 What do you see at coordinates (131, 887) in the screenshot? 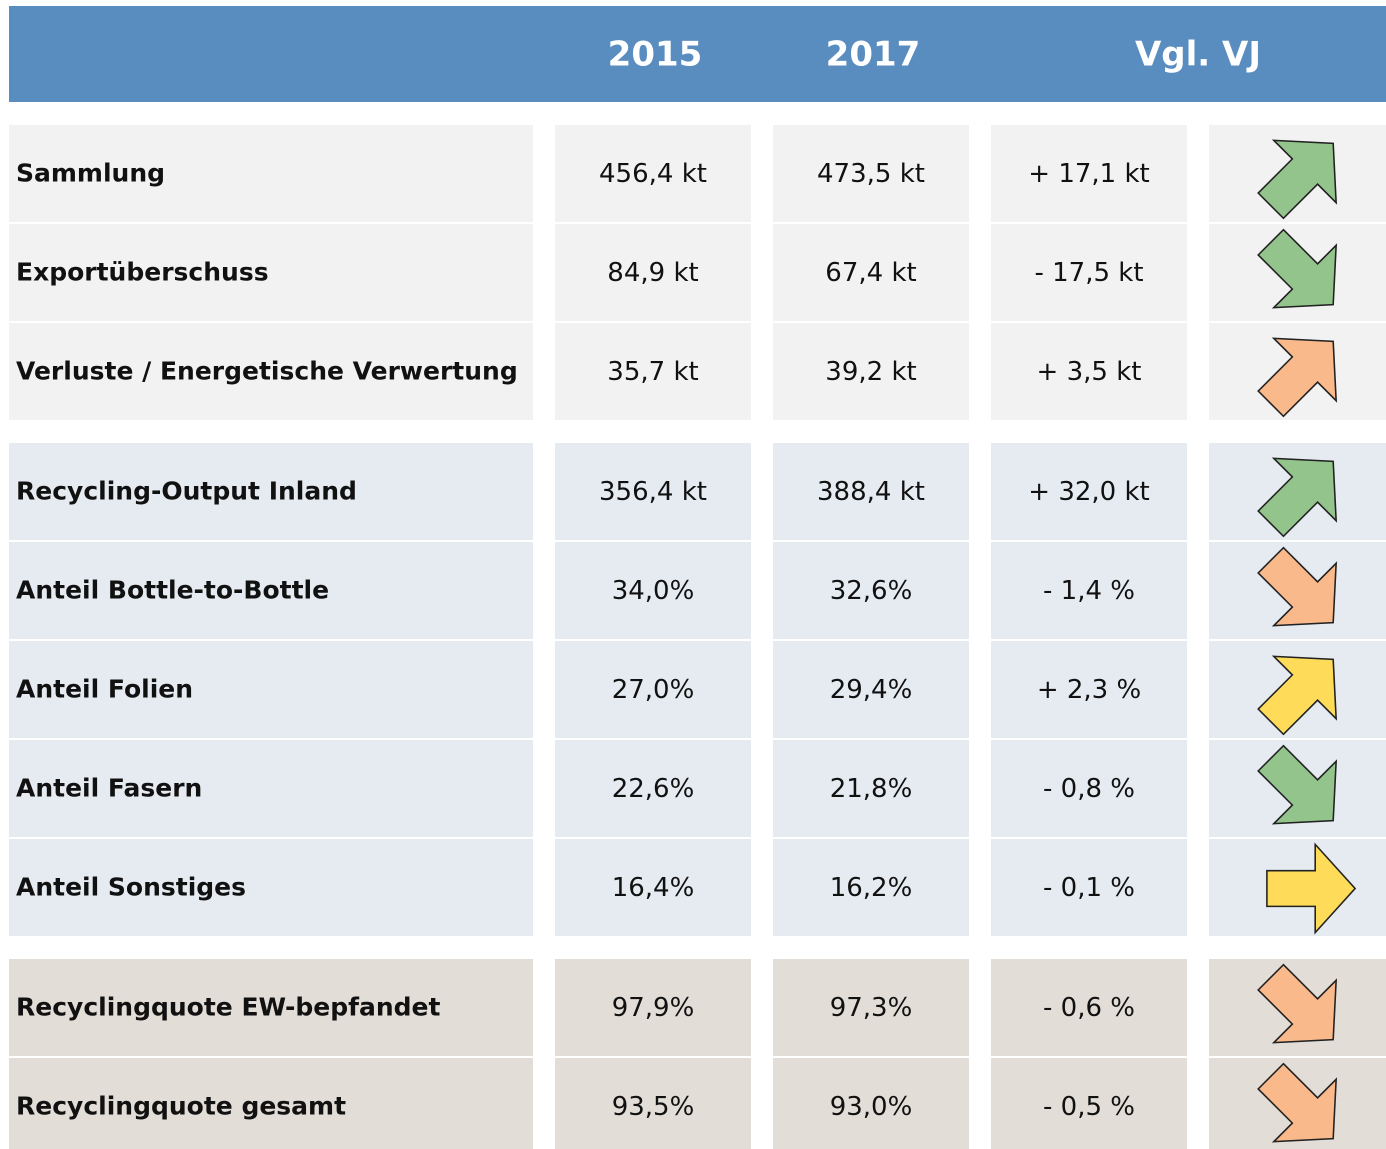
I see `row-label: Anteil Sonstiges` at bounding box center [131, 887].